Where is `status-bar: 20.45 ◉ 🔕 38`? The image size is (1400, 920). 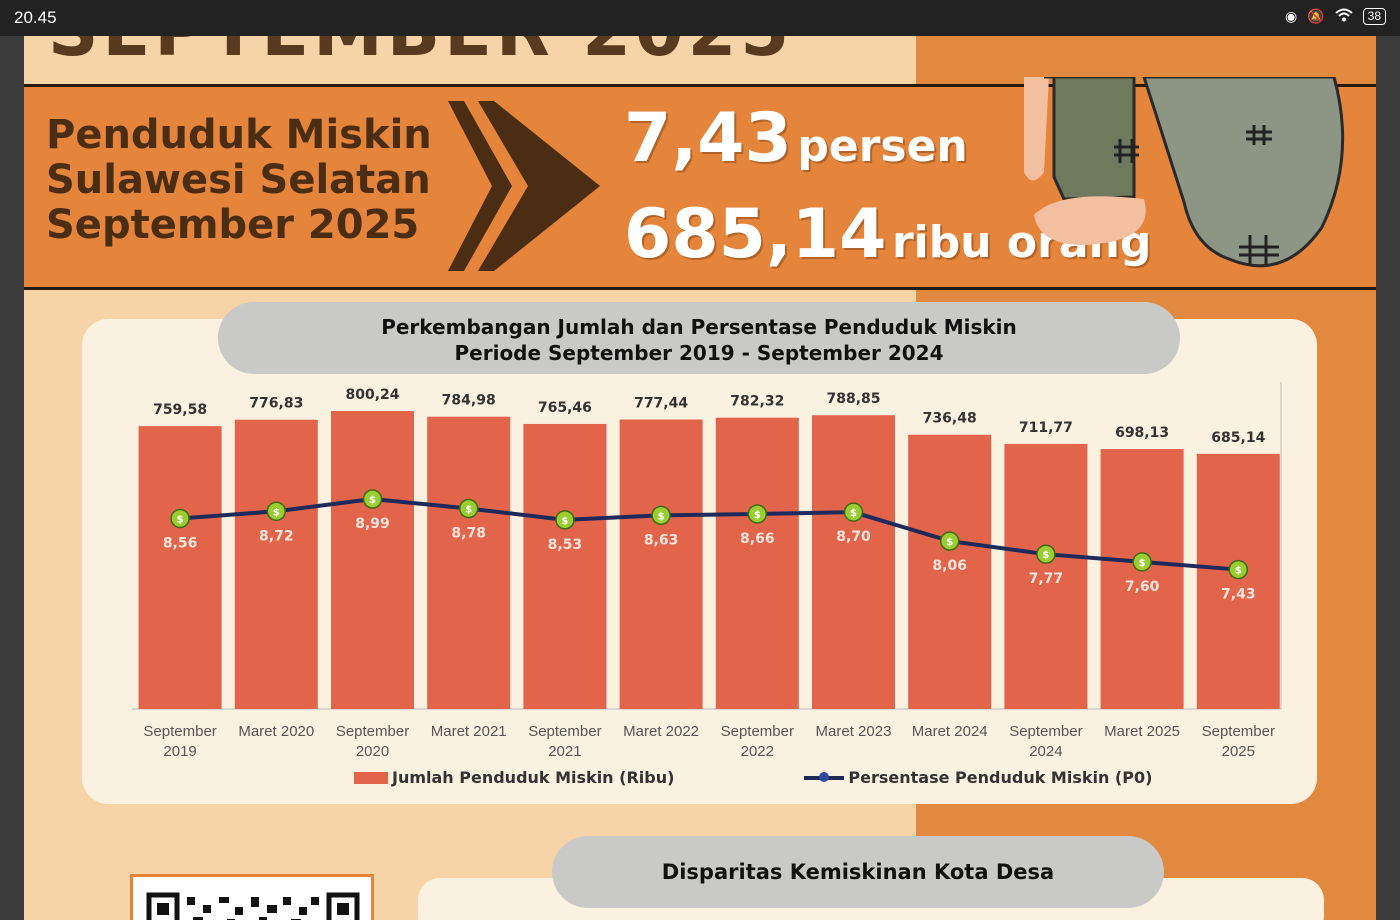 status-bar: 20.45 ◉ 🔕 38 is located at coordinates (700, 18).